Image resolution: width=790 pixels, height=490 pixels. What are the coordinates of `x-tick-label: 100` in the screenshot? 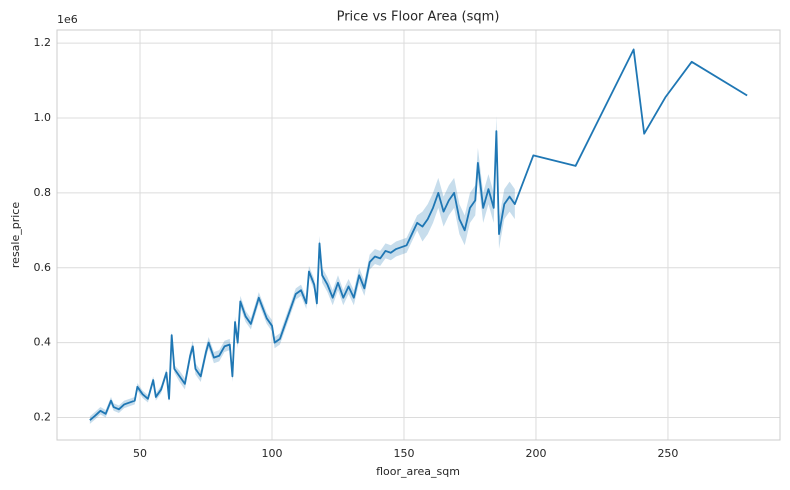 It's located at (271, 453).